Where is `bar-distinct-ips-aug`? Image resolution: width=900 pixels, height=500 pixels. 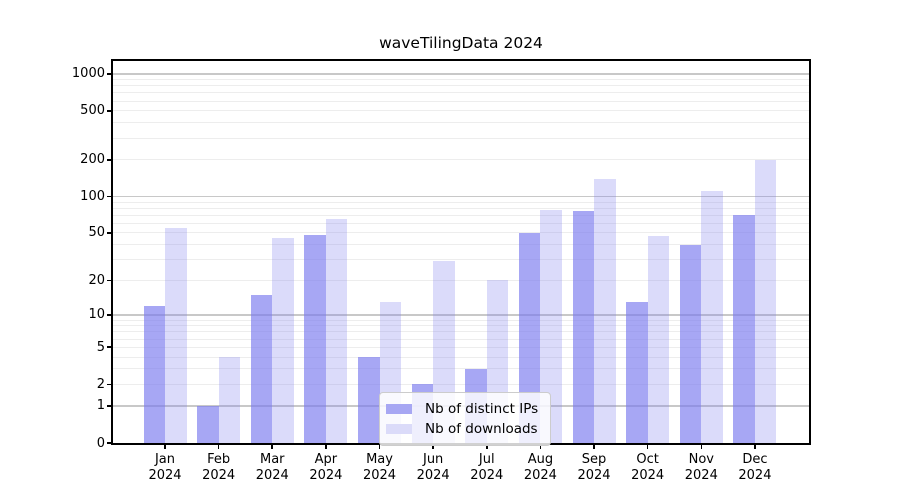
bar-distinct-ips-aug is located at coordinates (529, 337).